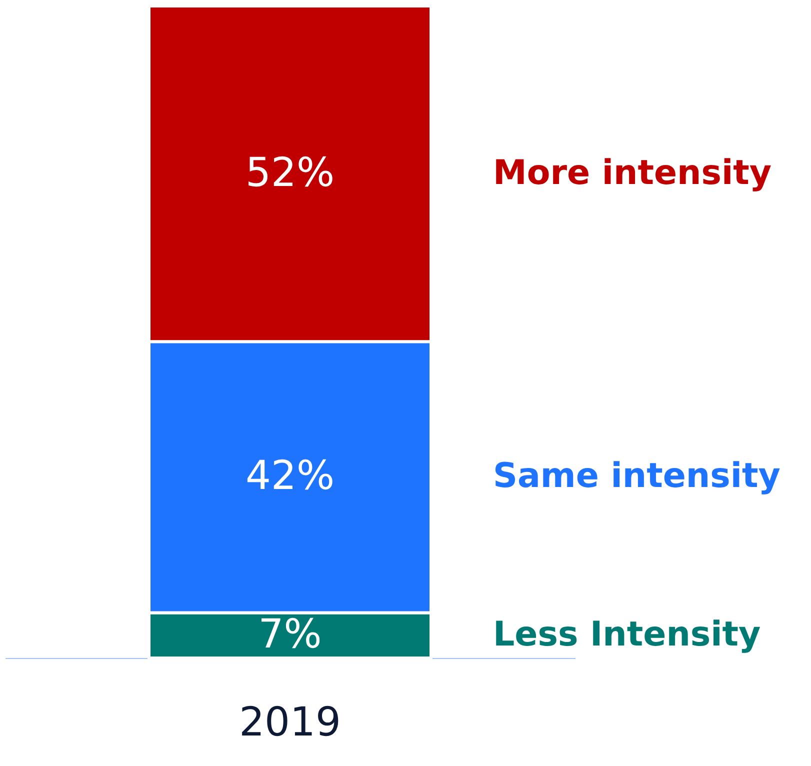  I want to click on x-tick-label: 2019, so click(290, 723).